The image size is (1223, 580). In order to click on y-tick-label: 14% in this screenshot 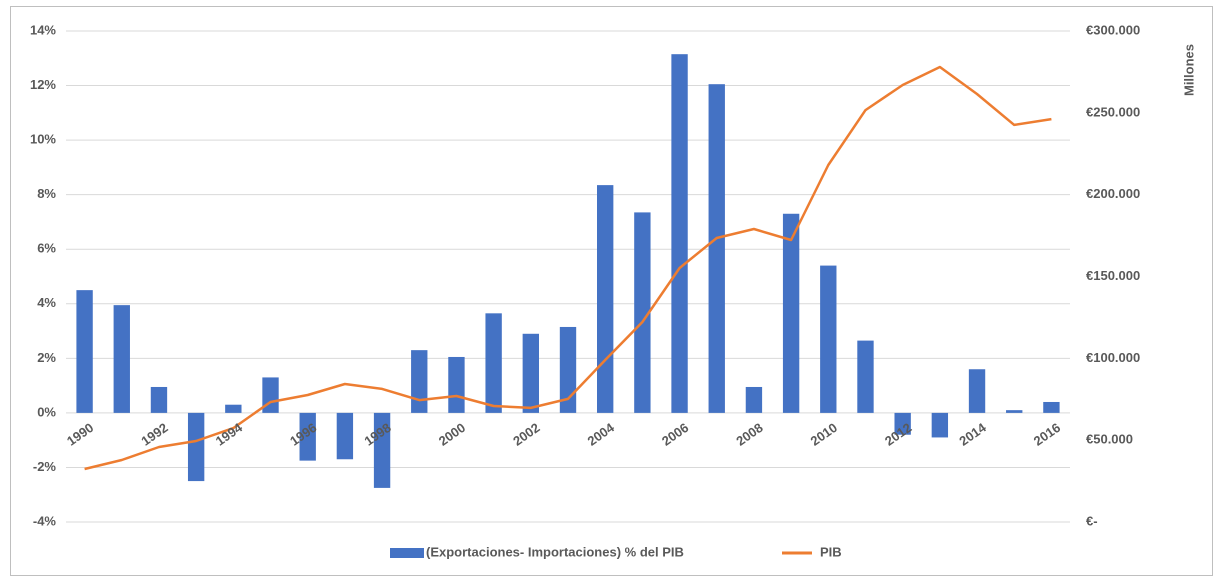, I will do `click(43, 29)`.